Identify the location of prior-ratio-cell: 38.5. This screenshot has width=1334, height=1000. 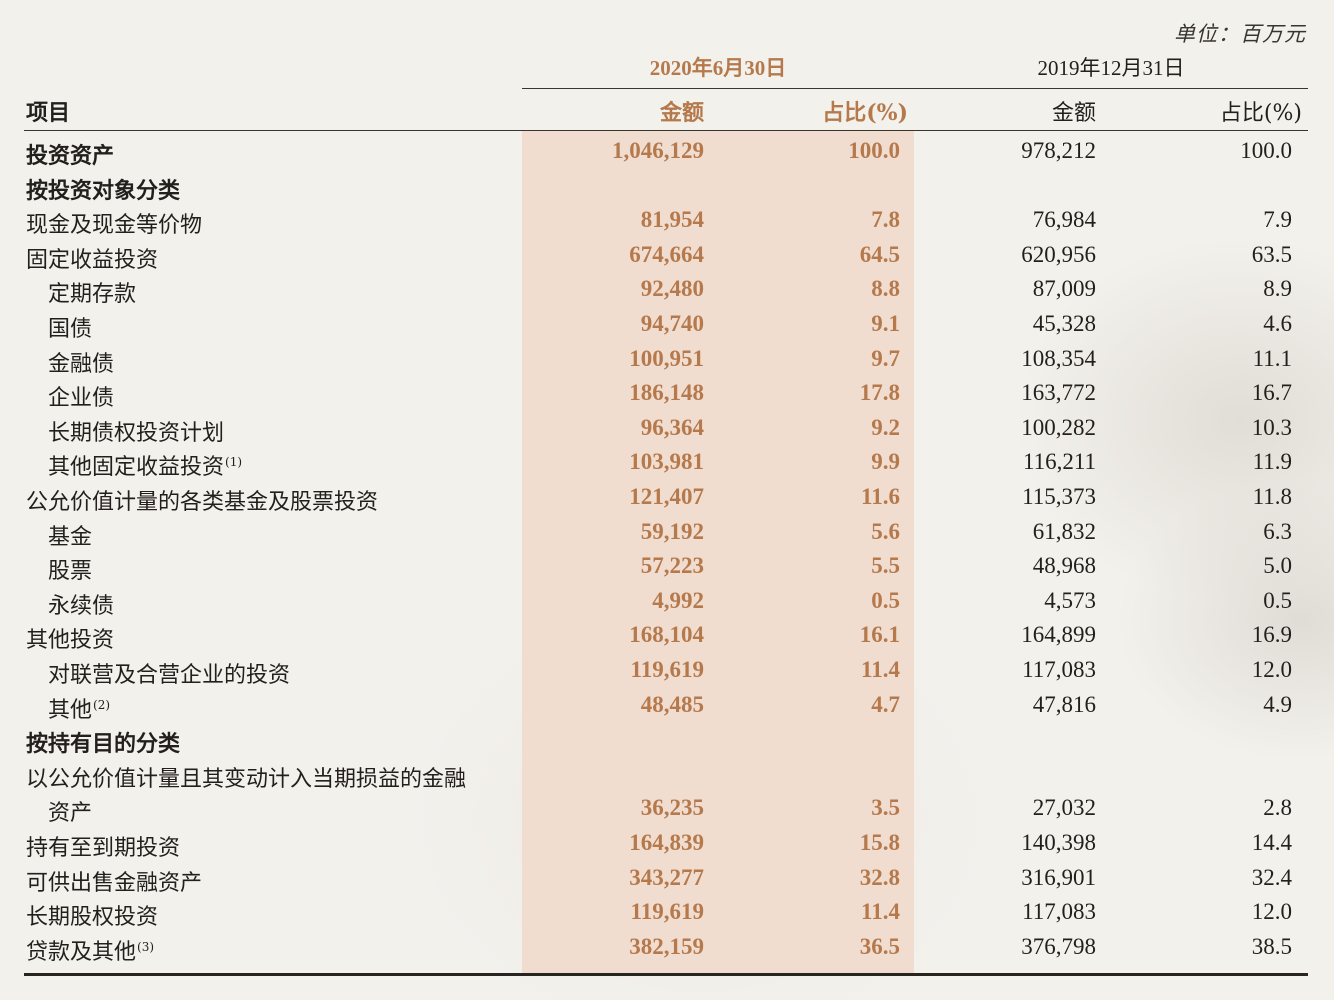
(1271, 946).